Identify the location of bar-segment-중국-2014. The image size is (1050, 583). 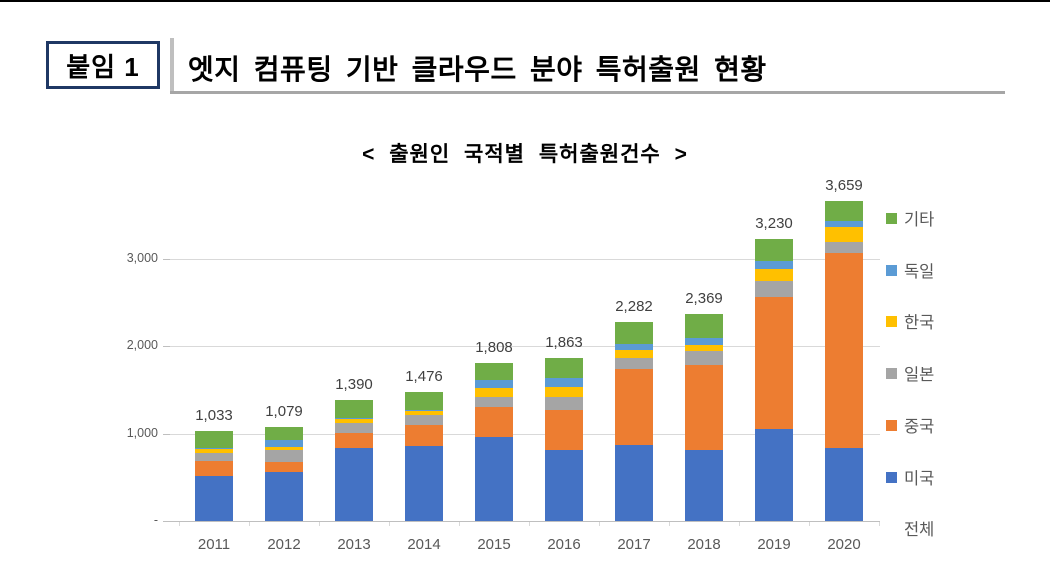
(424, 436).